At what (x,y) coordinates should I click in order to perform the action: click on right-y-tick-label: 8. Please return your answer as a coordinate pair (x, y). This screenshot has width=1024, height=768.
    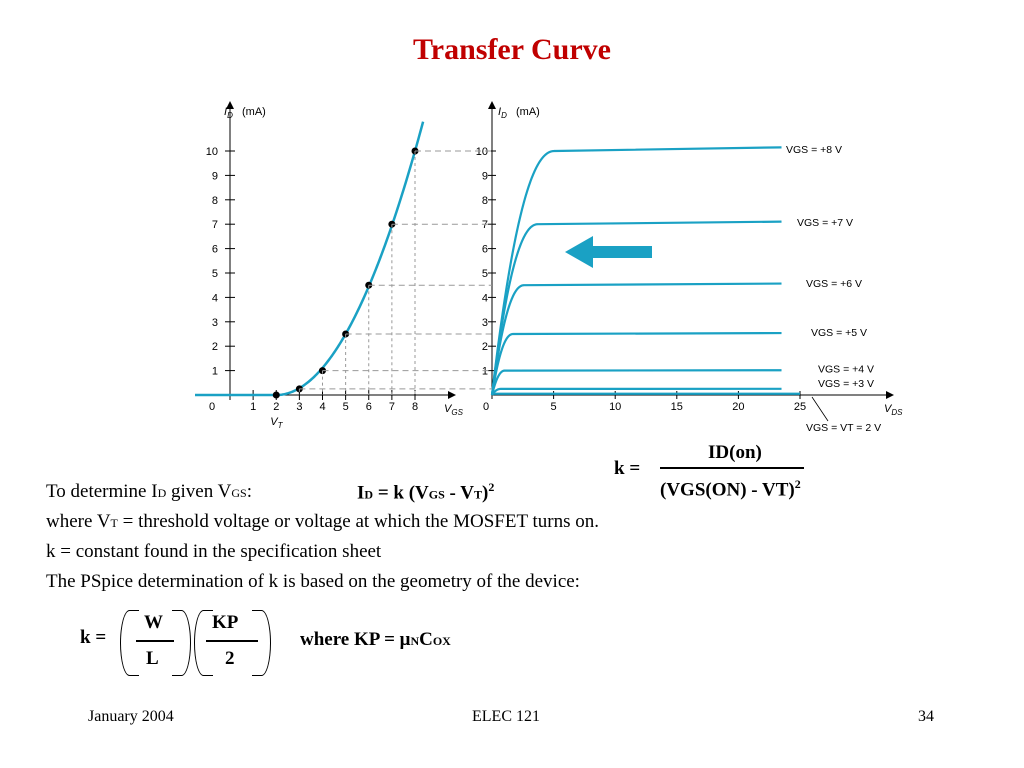
    Looking at the image, I should click on (485, 201).